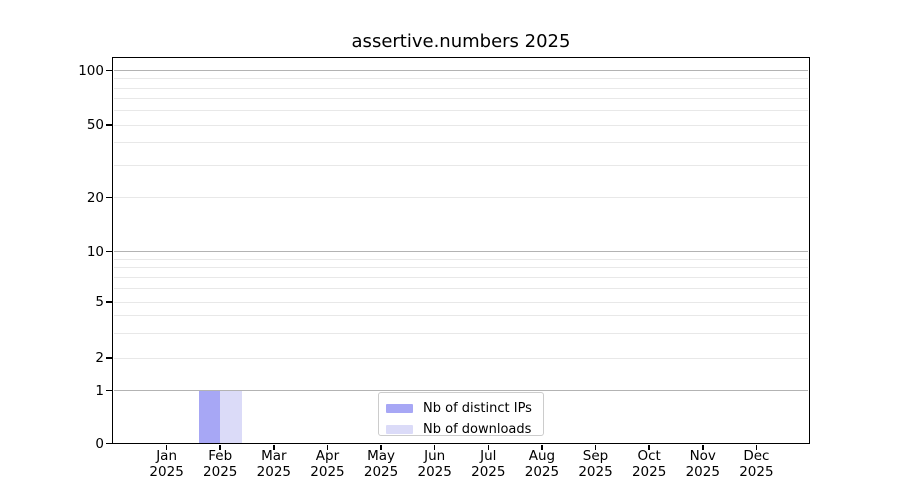  What do you see at coordinates (381, 456) in the screenshot?
I see `x-tick-month: May` at bounding box center [381, 456].